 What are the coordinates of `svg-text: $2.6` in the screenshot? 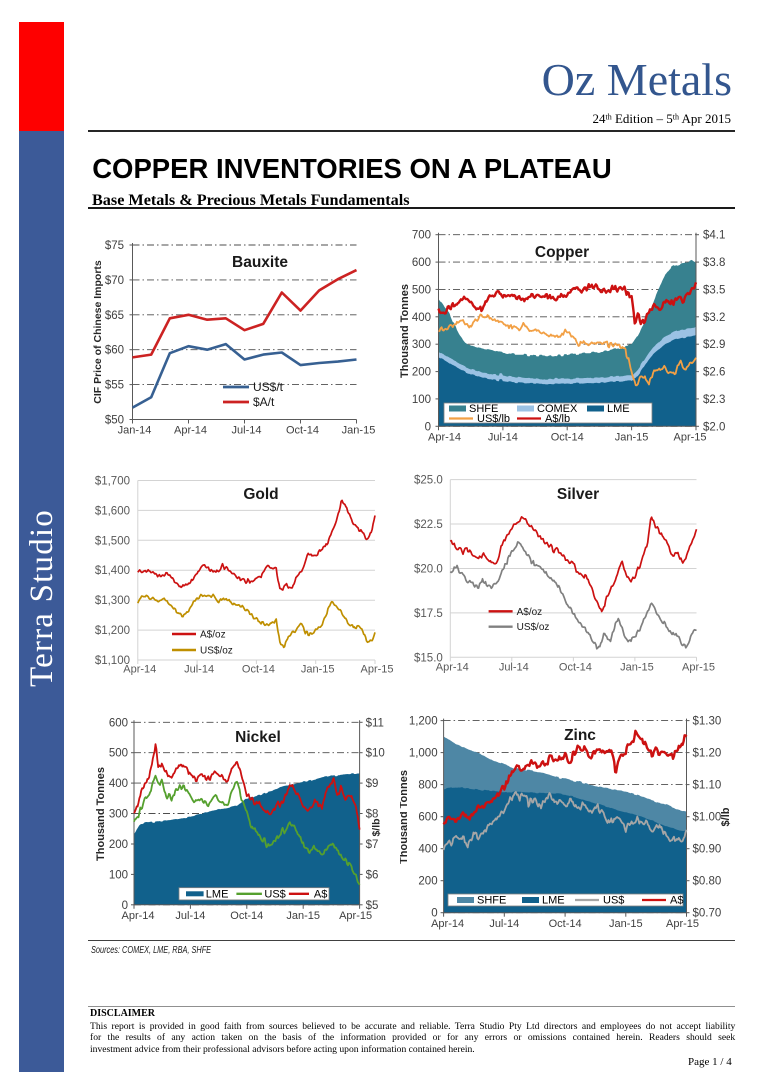 It's located at (714, 373).